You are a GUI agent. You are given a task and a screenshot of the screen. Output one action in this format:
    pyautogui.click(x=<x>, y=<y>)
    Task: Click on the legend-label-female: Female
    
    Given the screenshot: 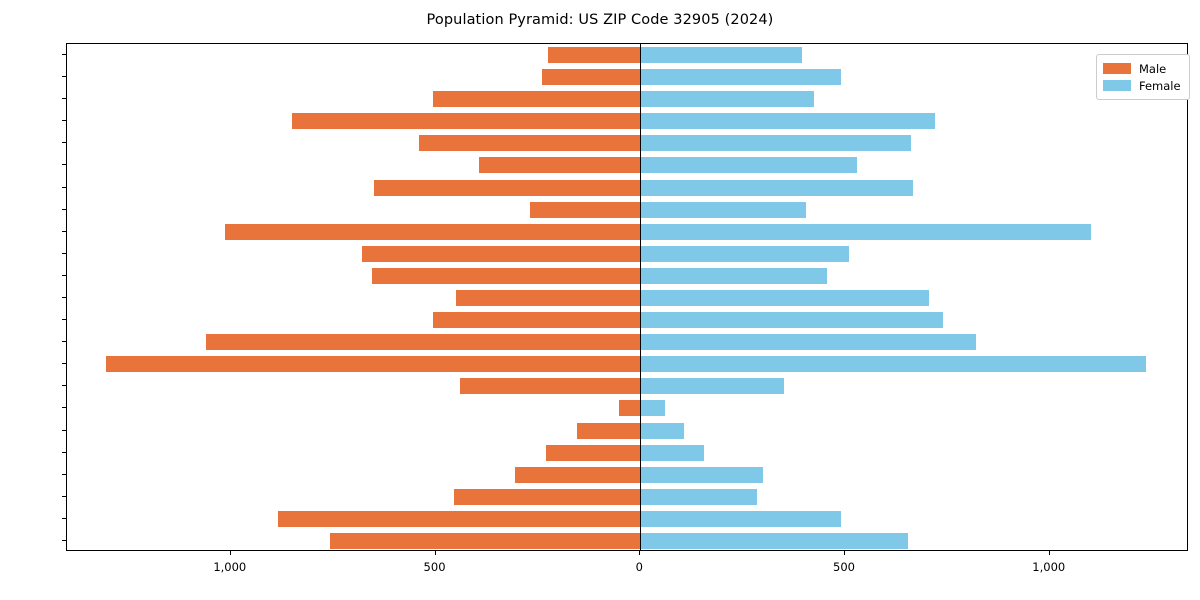 What is the action you would take?
    pyautogui.click(x=1160, y=85)
    